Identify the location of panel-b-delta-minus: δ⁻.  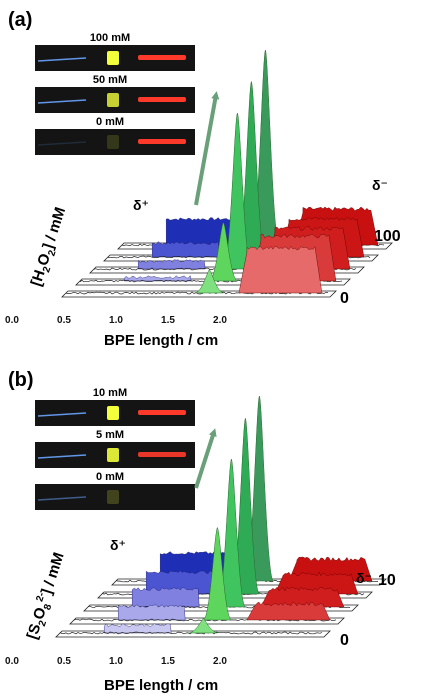
(364, 578).